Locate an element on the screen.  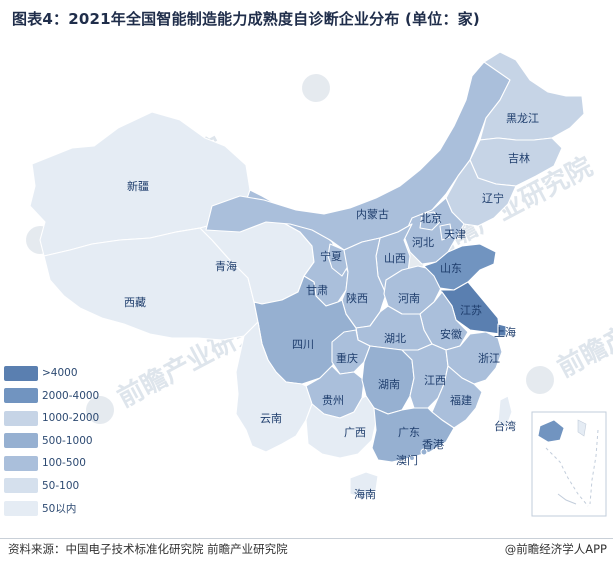
province-taiwan is located at coordinates (505, 412).